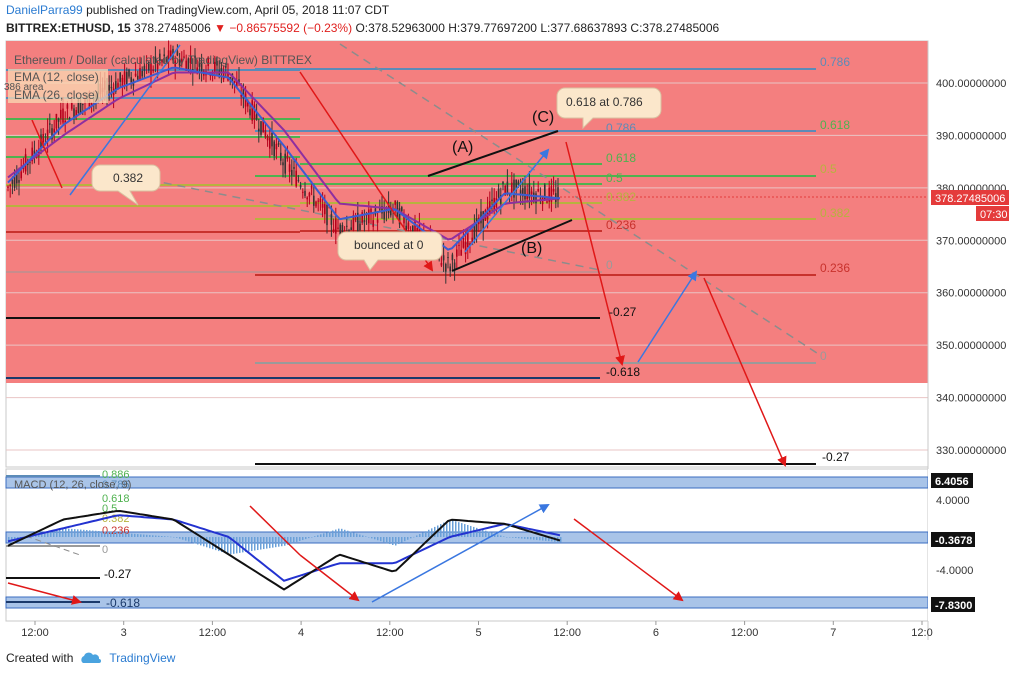 This screenshot has height=677, width=1024. I want to click on author-link: DanielParra99, so click(44, 10).